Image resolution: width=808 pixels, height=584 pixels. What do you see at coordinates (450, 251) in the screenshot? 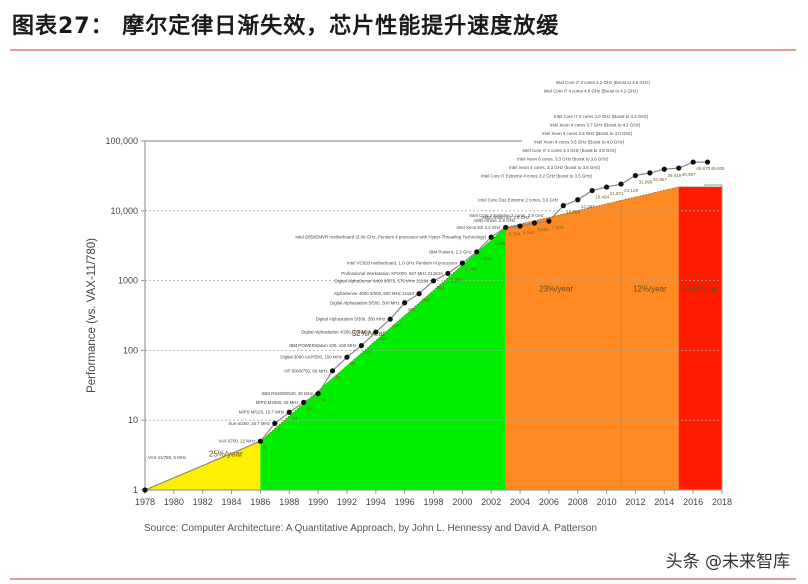
I see `processor-label: IBM Power4, 1.3 GHz` at bounding box center [450, 251].